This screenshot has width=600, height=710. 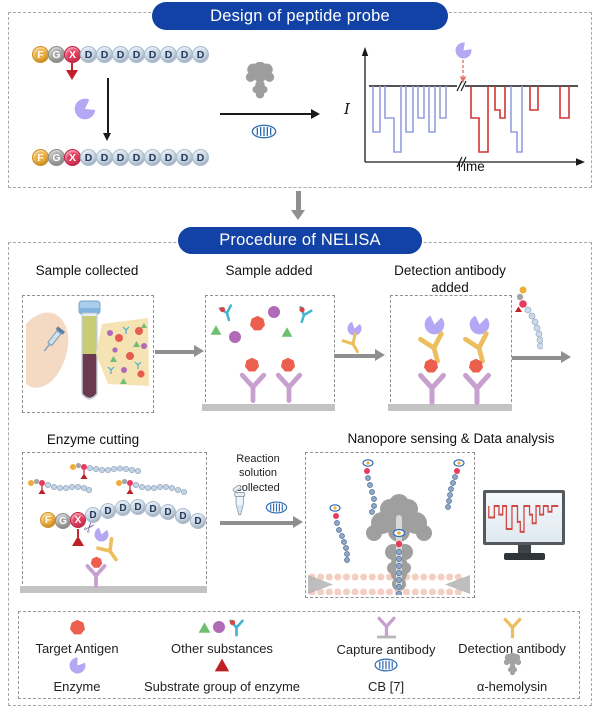 I want to click on substrate-stem, so click(x=78, y=533).